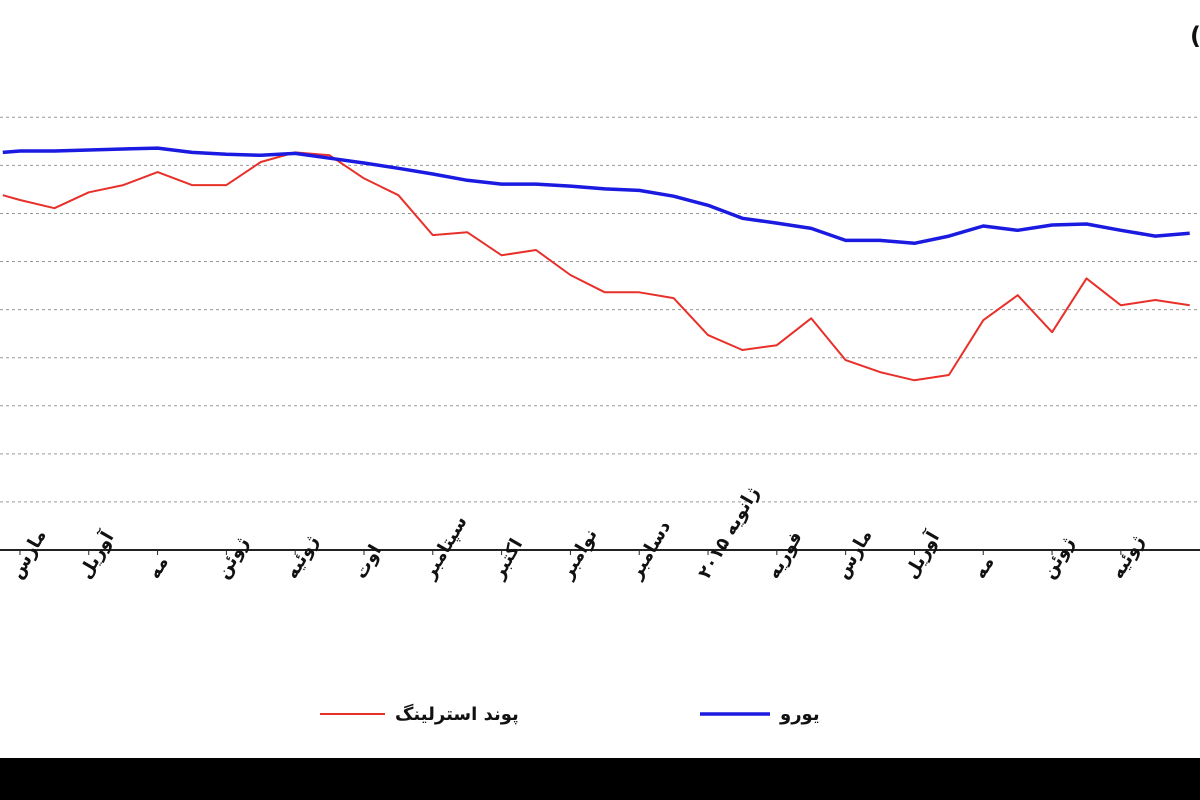  I want to click on legend-label: پوند استرلینگ, so click(457, 714).